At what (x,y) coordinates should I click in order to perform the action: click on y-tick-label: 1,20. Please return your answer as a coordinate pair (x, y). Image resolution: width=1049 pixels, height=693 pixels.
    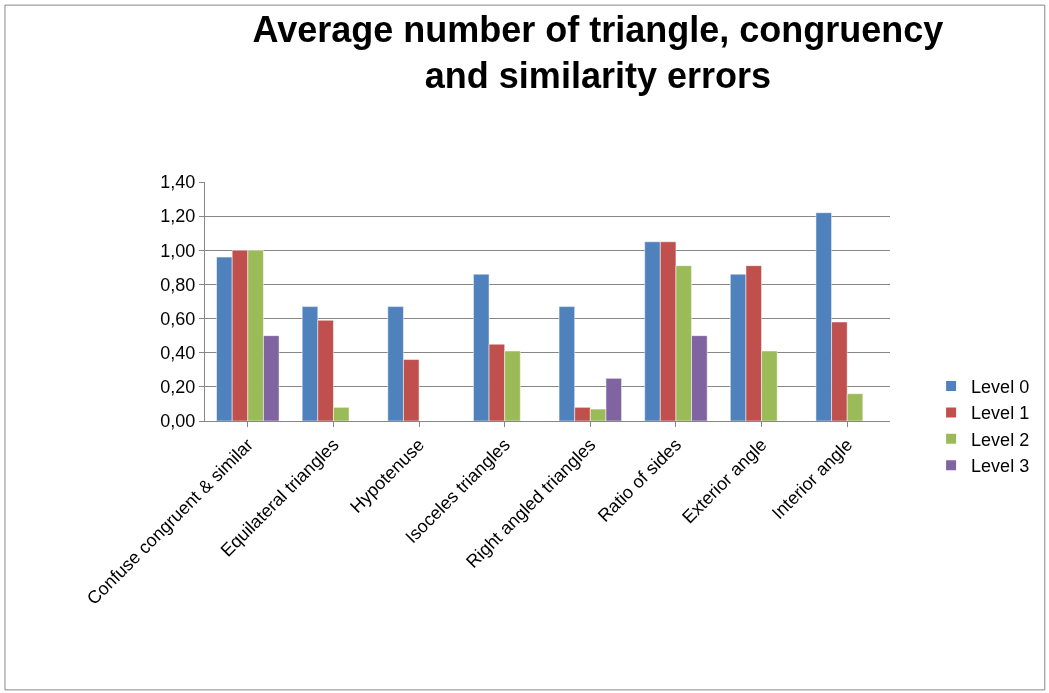
    Looking at the image, I should click on (178, 216).